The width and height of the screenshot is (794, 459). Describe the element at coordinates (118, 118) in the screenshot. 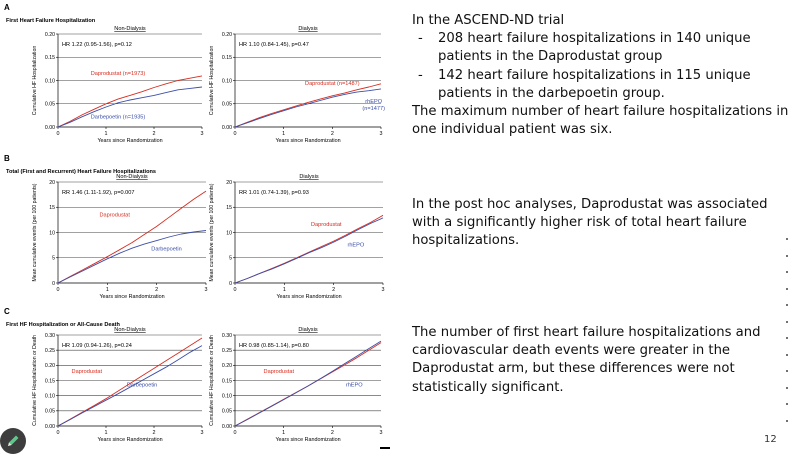

I see `series-label: Darbepoetin (n=1935)` at that location.